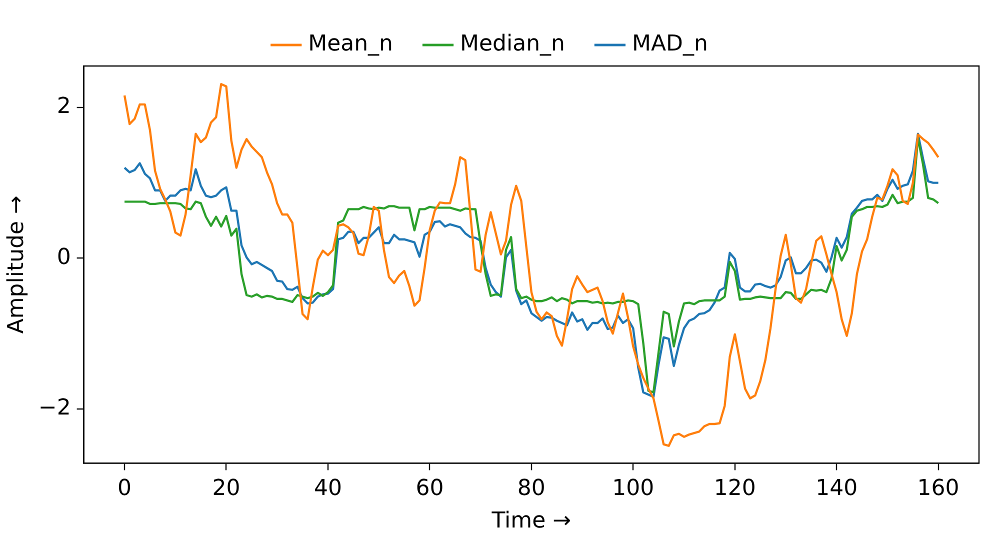  Describe the element at coordinates (837, 489) in the screenshot. I see `x-tick-label: 140` at that location.